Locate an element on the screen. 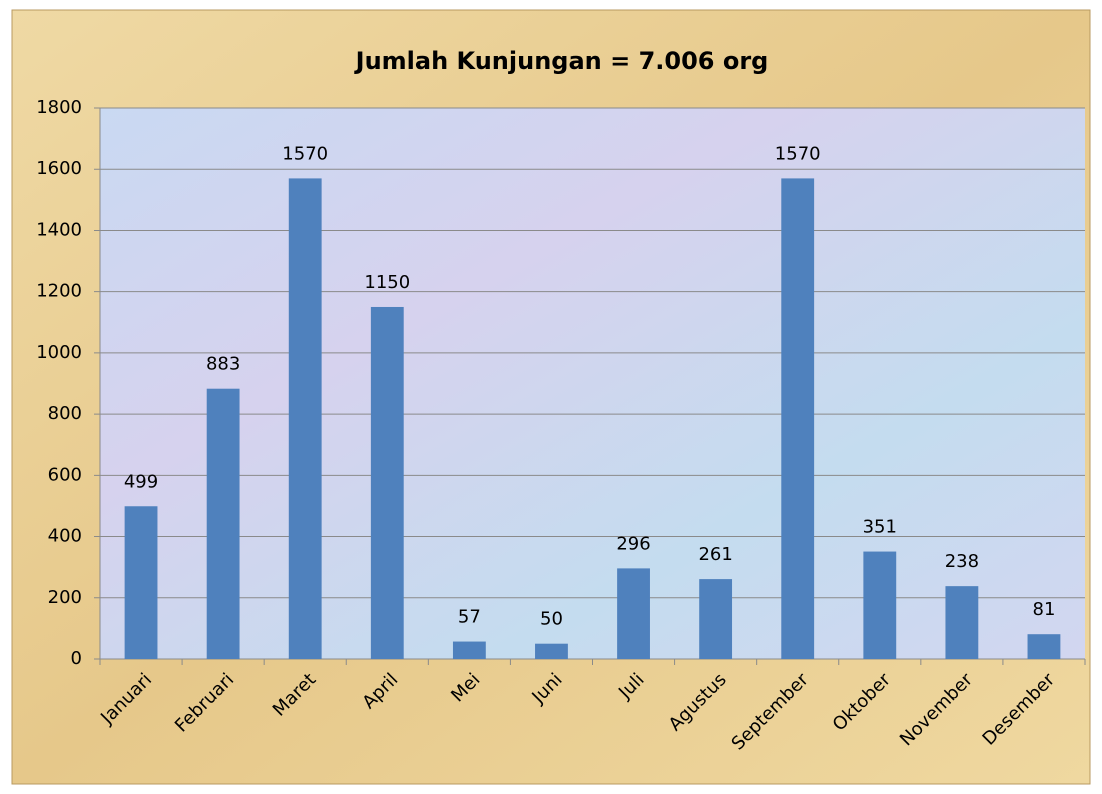 This screenshot has width=1102, height=794. data-label: 351 is located at coordinates (880, 527).